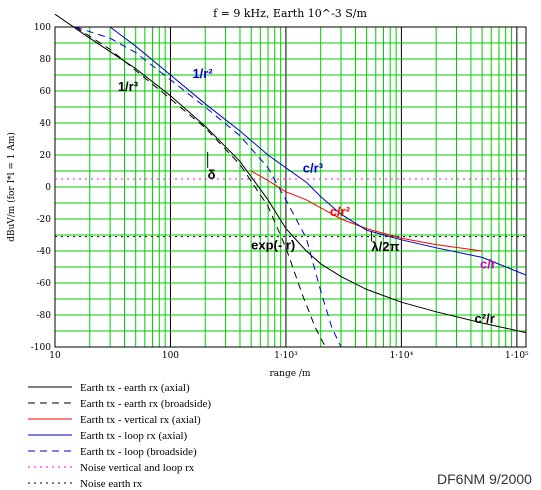  What do you see at coordinates (488, 264) in the screenshot?
I see `annotation-label: c/r` at bounding box center [488, 264].